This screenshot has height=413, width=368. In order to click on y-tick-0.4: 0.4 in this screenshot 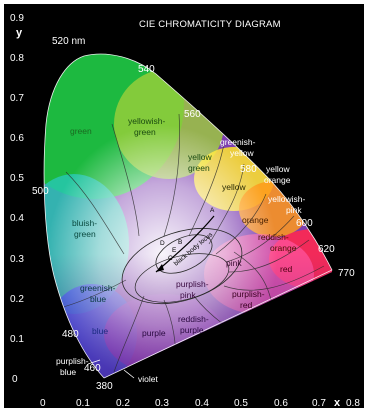, I will do `click(17, 218)`.